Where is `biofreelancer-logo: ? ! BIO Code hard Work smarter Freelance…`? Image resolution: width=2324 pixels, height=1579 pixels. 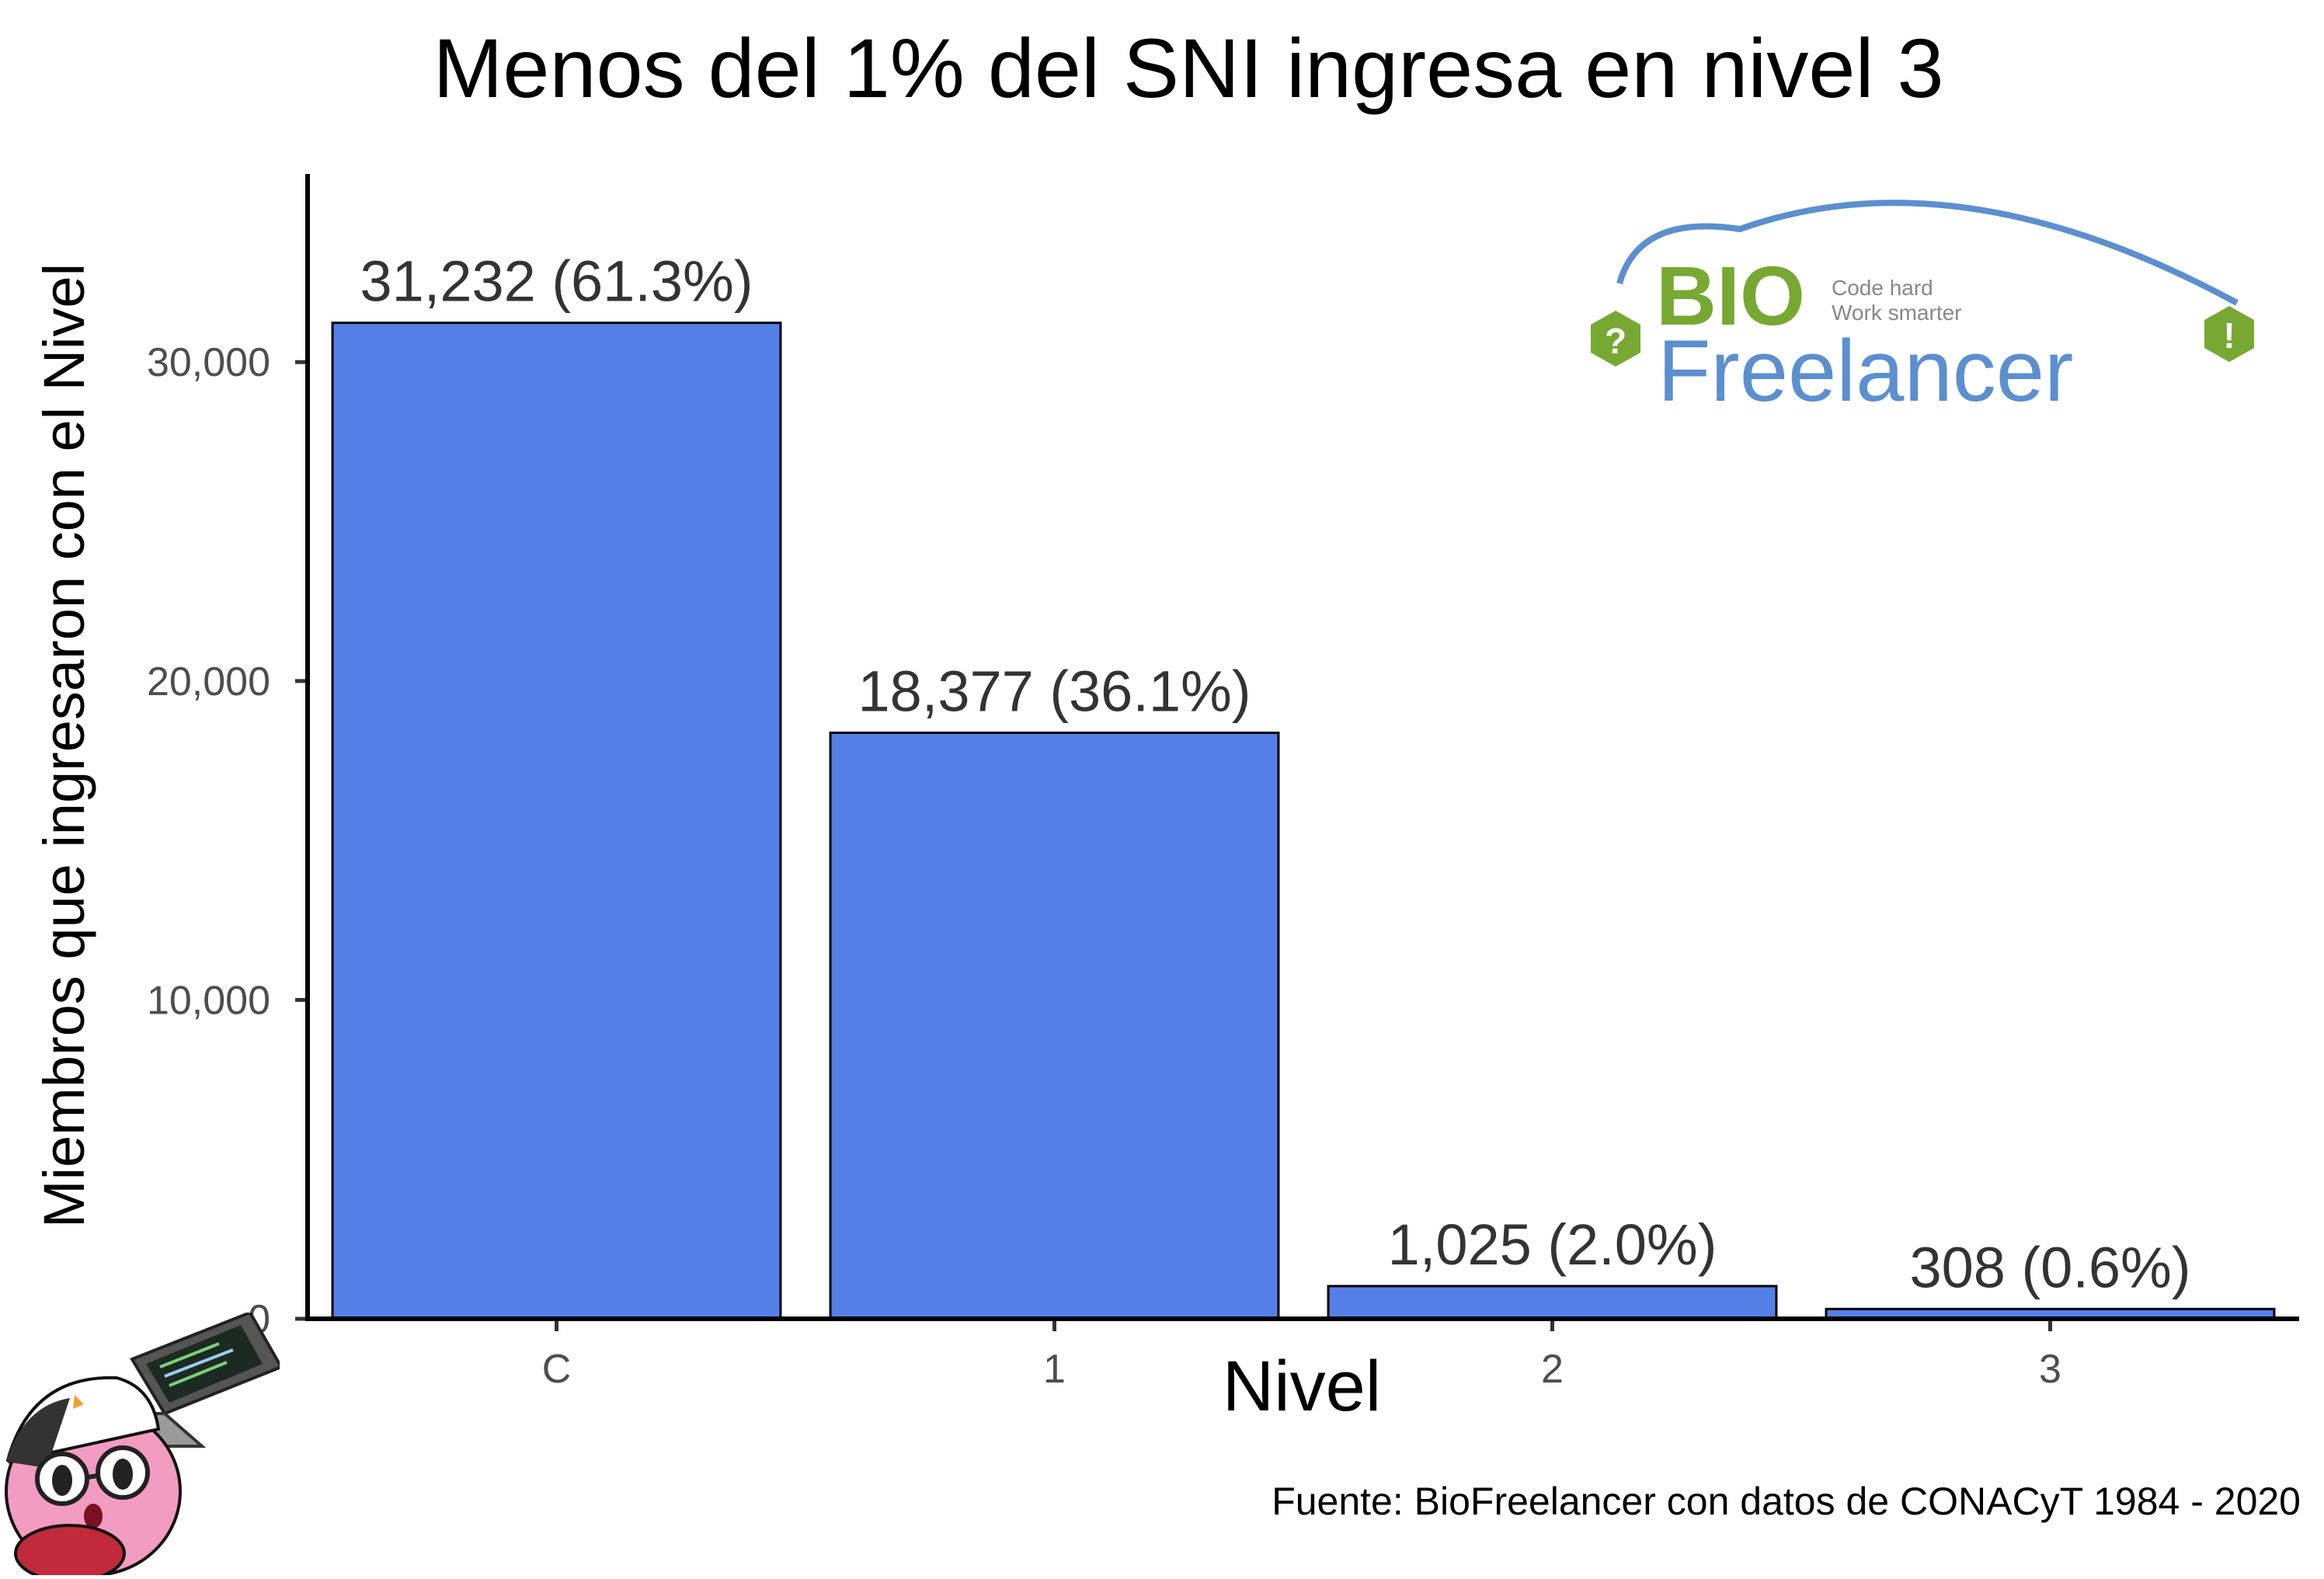
biofreelancer-logo: ? ! BIO Code hard Work smarter Freelance… is located at coordinates (1930, 302).